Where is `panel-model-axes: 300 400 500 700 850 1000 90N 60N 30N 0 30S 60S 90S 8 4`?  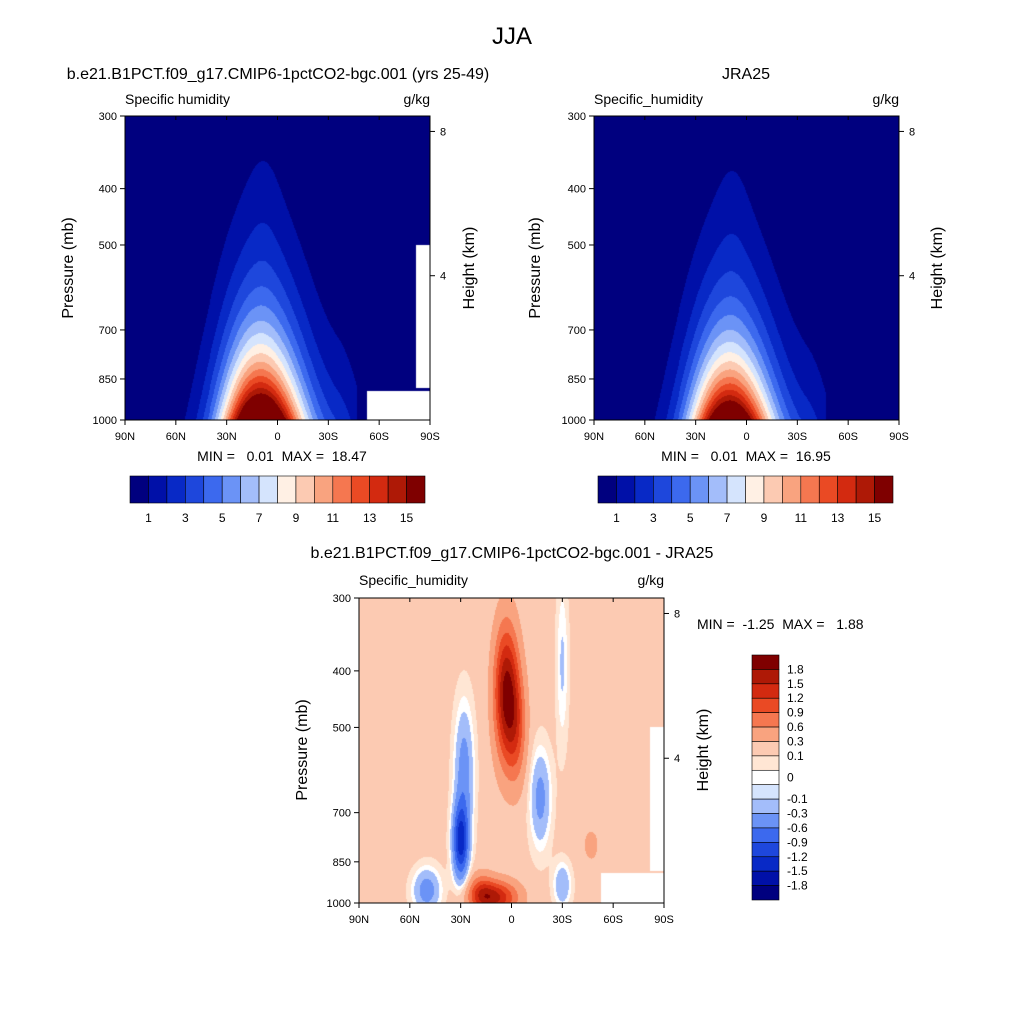
panel-model-axes: 300 400 500 700 850 1000 90N 60N 30N 0 30S 60S 90S 8 4 is located at coordinates (270, 277).